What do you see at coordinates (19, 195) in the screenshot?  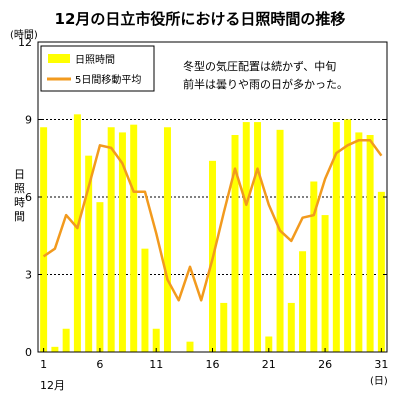 I see `y-axis-label: 日照時間` at bounding box center [19, 195].